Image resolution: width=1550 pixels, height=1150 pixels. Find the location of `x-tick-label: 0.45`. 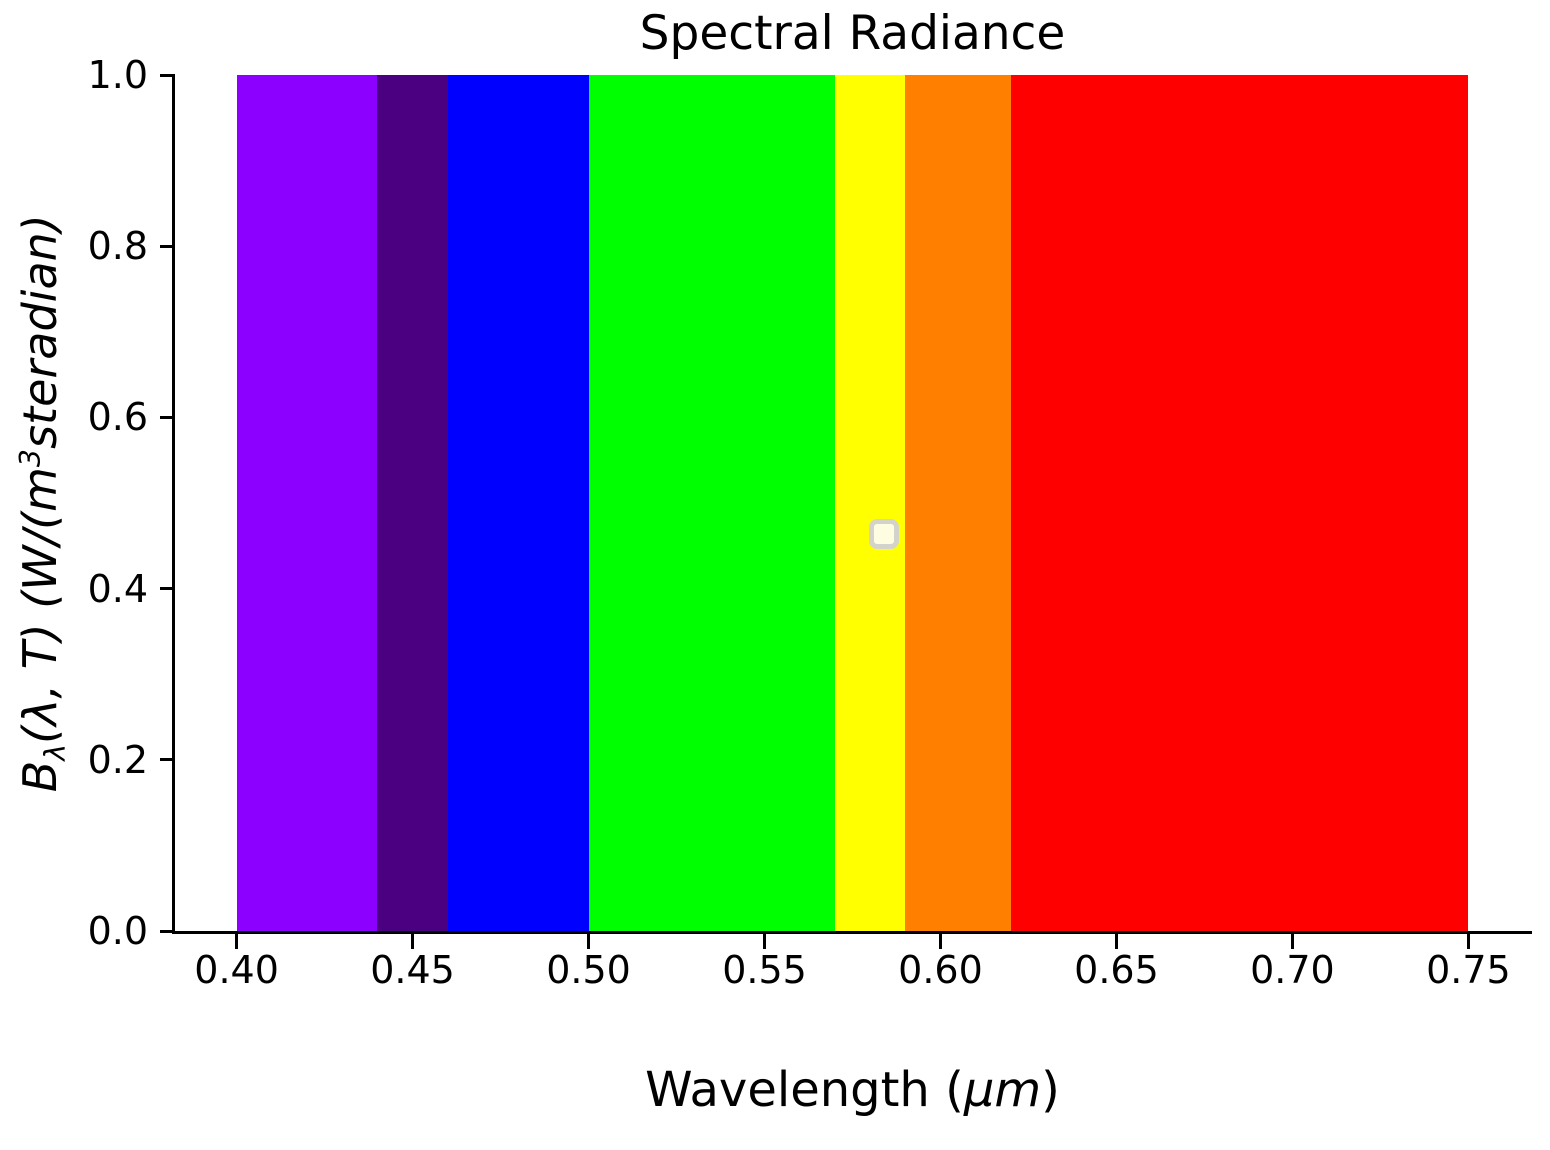

x-tick-label: 0.45 is located at coordinates (412, 970).